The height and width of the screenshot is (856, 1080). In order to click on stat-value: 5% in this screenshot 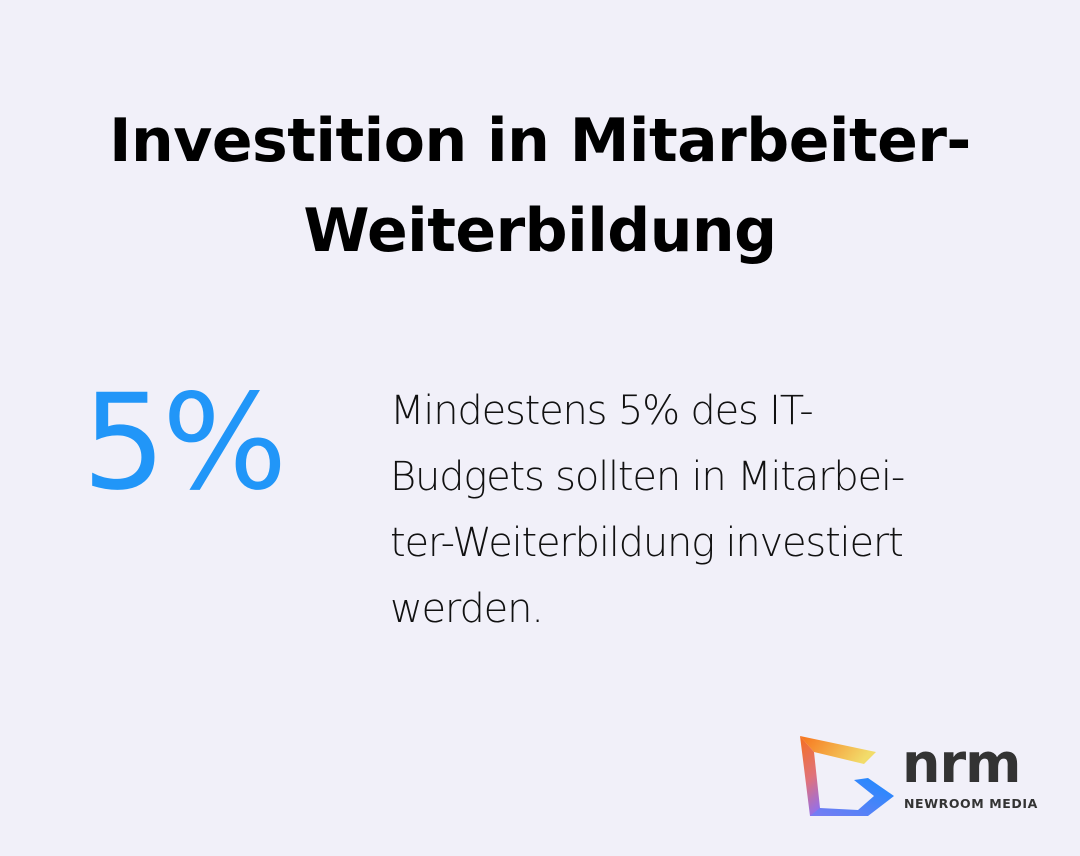, I will do `click(184, 443)`.